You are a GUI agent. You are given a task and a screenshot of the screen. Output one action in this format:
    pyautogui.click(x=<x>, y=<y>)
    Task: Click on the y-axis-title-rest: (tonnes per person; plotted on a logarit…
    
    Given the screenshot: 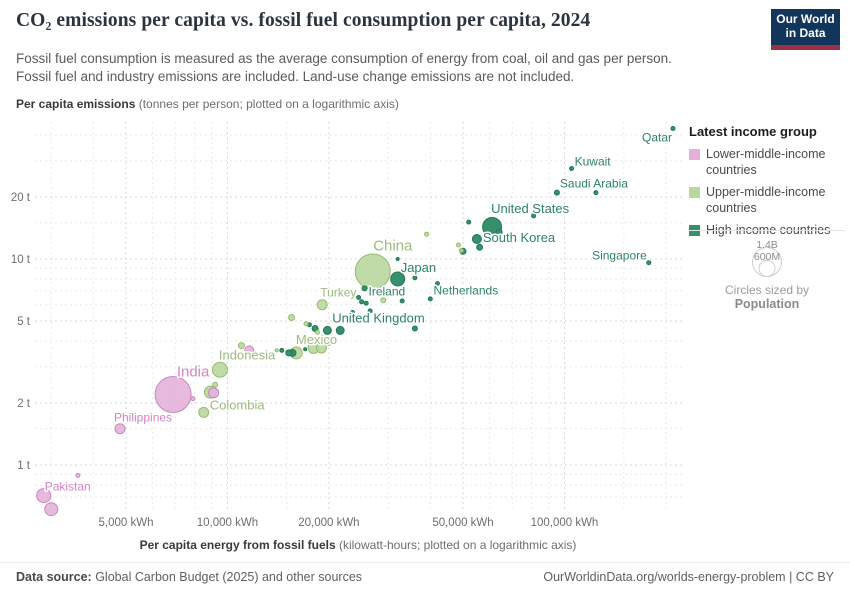 What is the action you would take?
    pyautogui.click(x=267, y=104)
    